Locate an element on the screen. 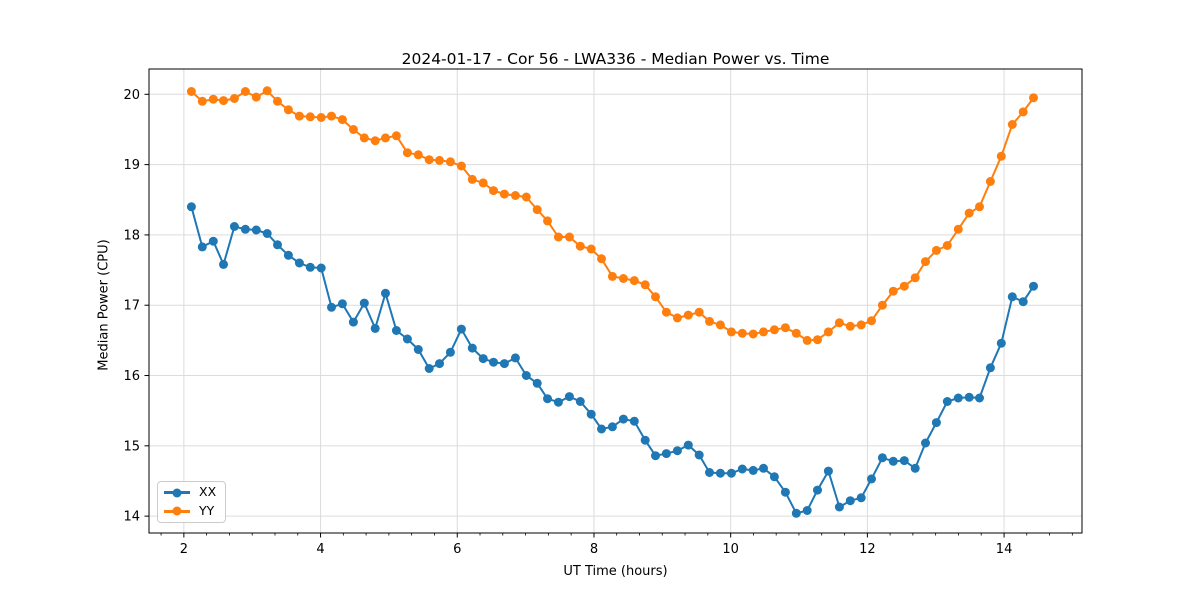 The width and height of the screenshot is (1200, 600). y-tick-label: 16 is located at coordinates (131, 376).